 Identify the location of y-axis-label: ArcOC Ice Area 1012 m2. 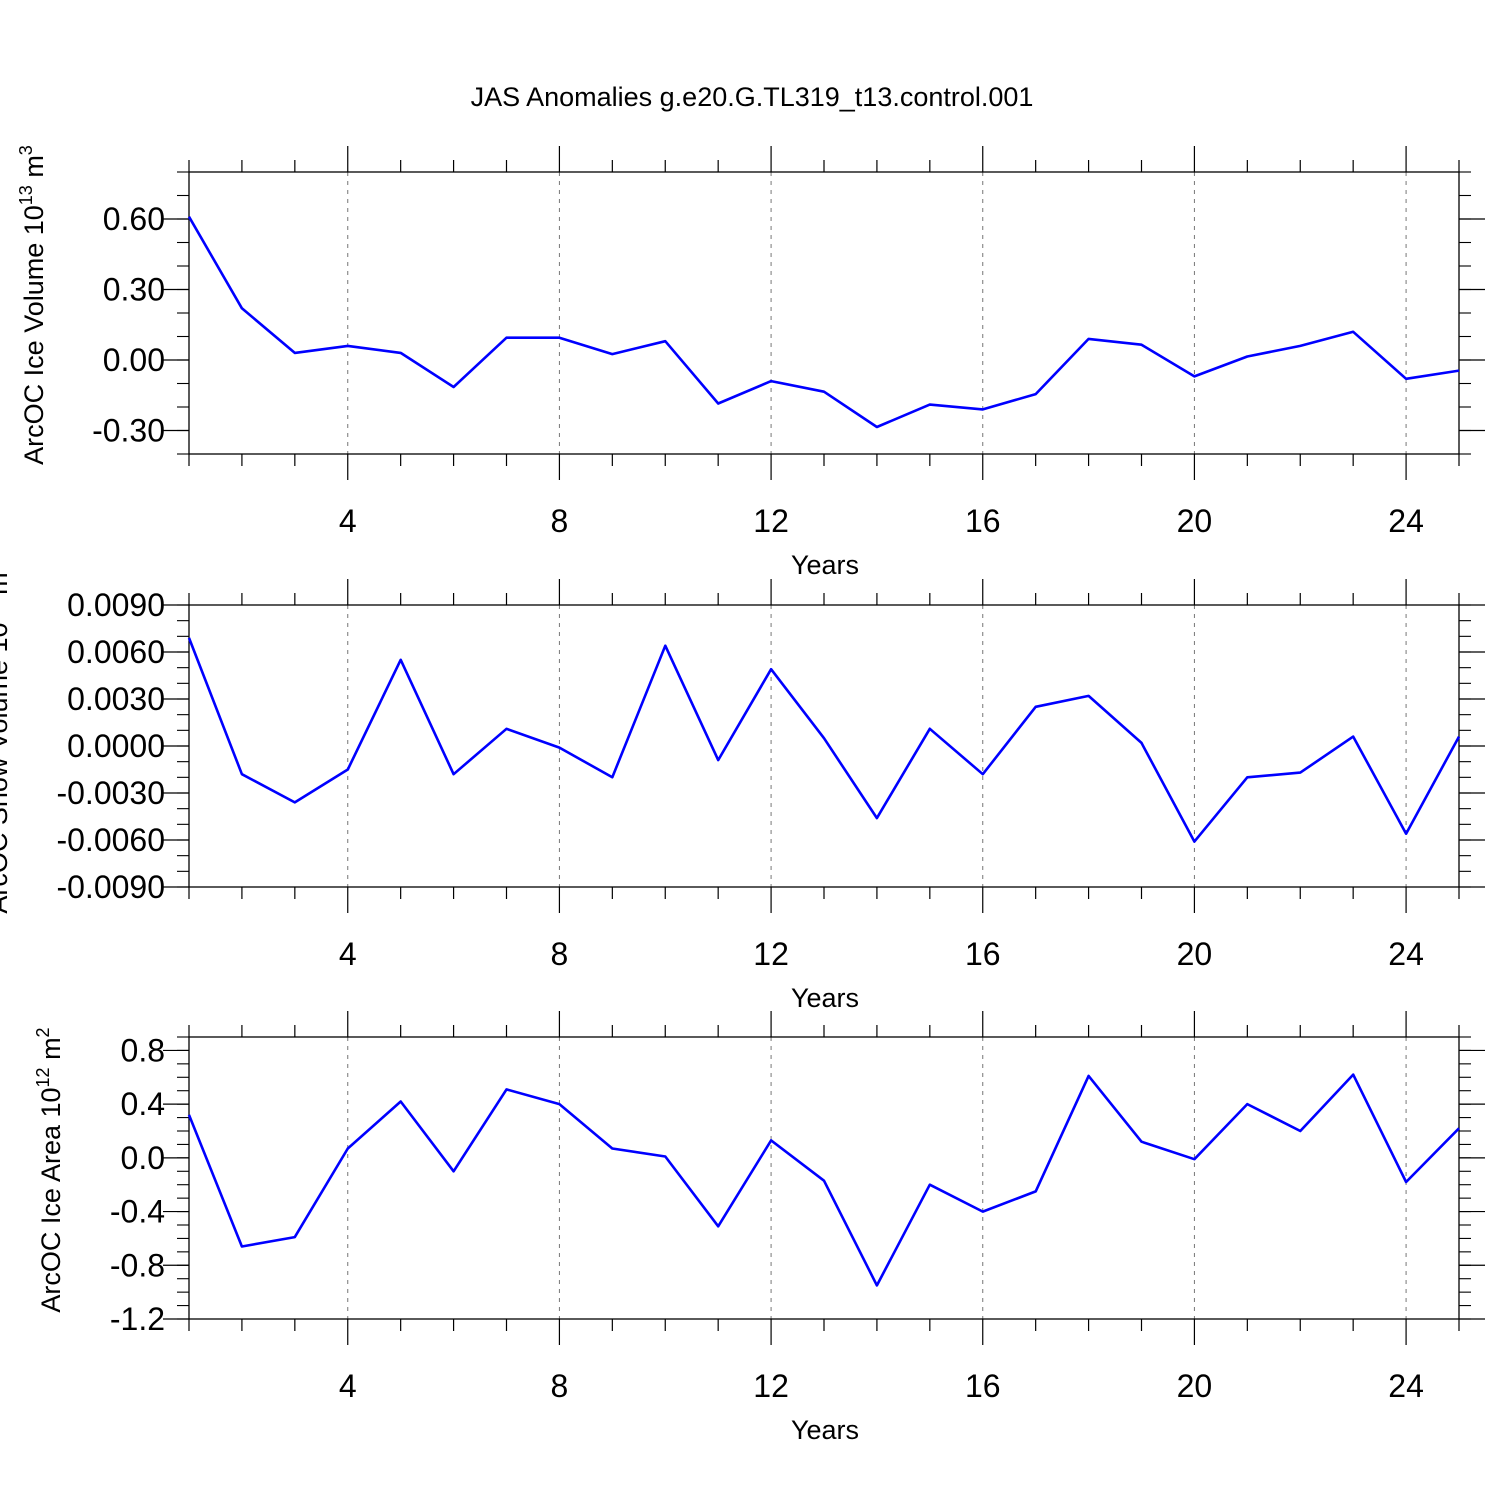
(49, 1169).